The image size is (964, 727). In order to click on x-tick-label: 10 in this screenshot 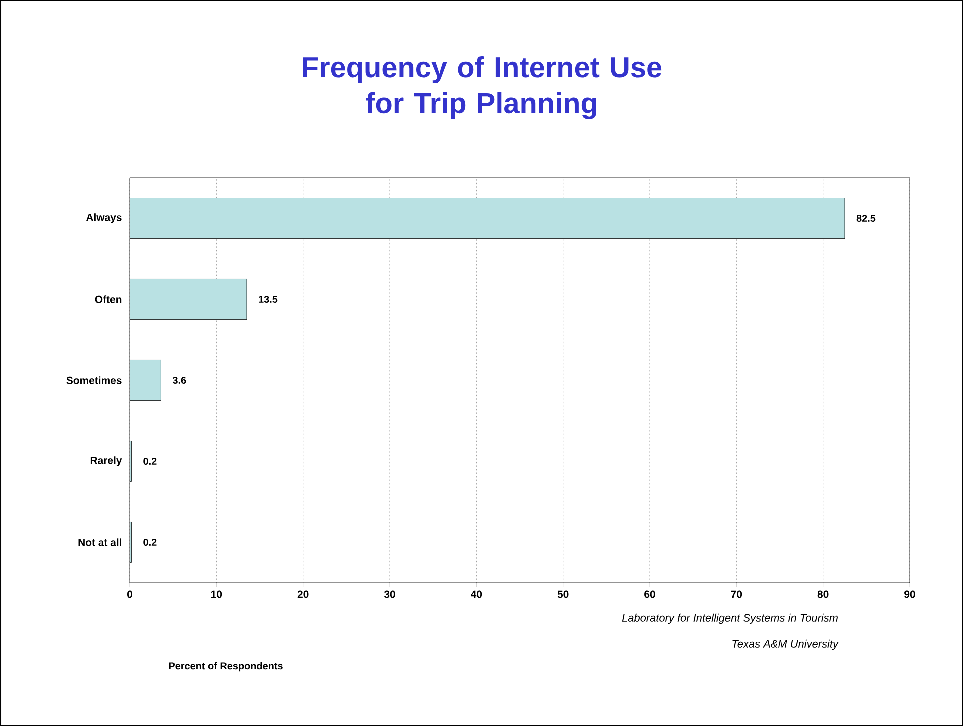, I will do `click(217, 594)`.